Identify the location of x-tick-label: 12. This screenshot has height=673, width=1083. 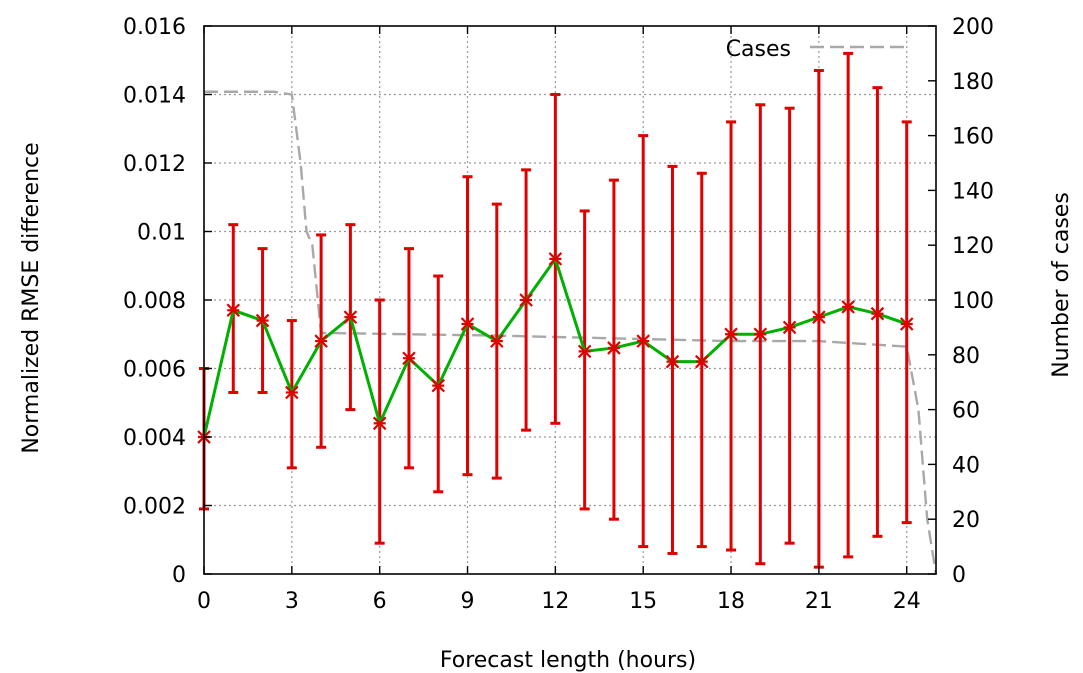
(555, 601).